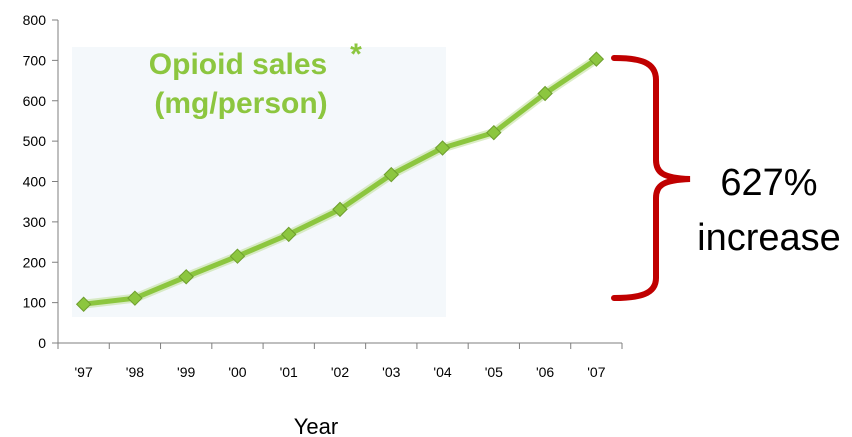  I want to click on y-tick-label: 700, so click(35, 60).